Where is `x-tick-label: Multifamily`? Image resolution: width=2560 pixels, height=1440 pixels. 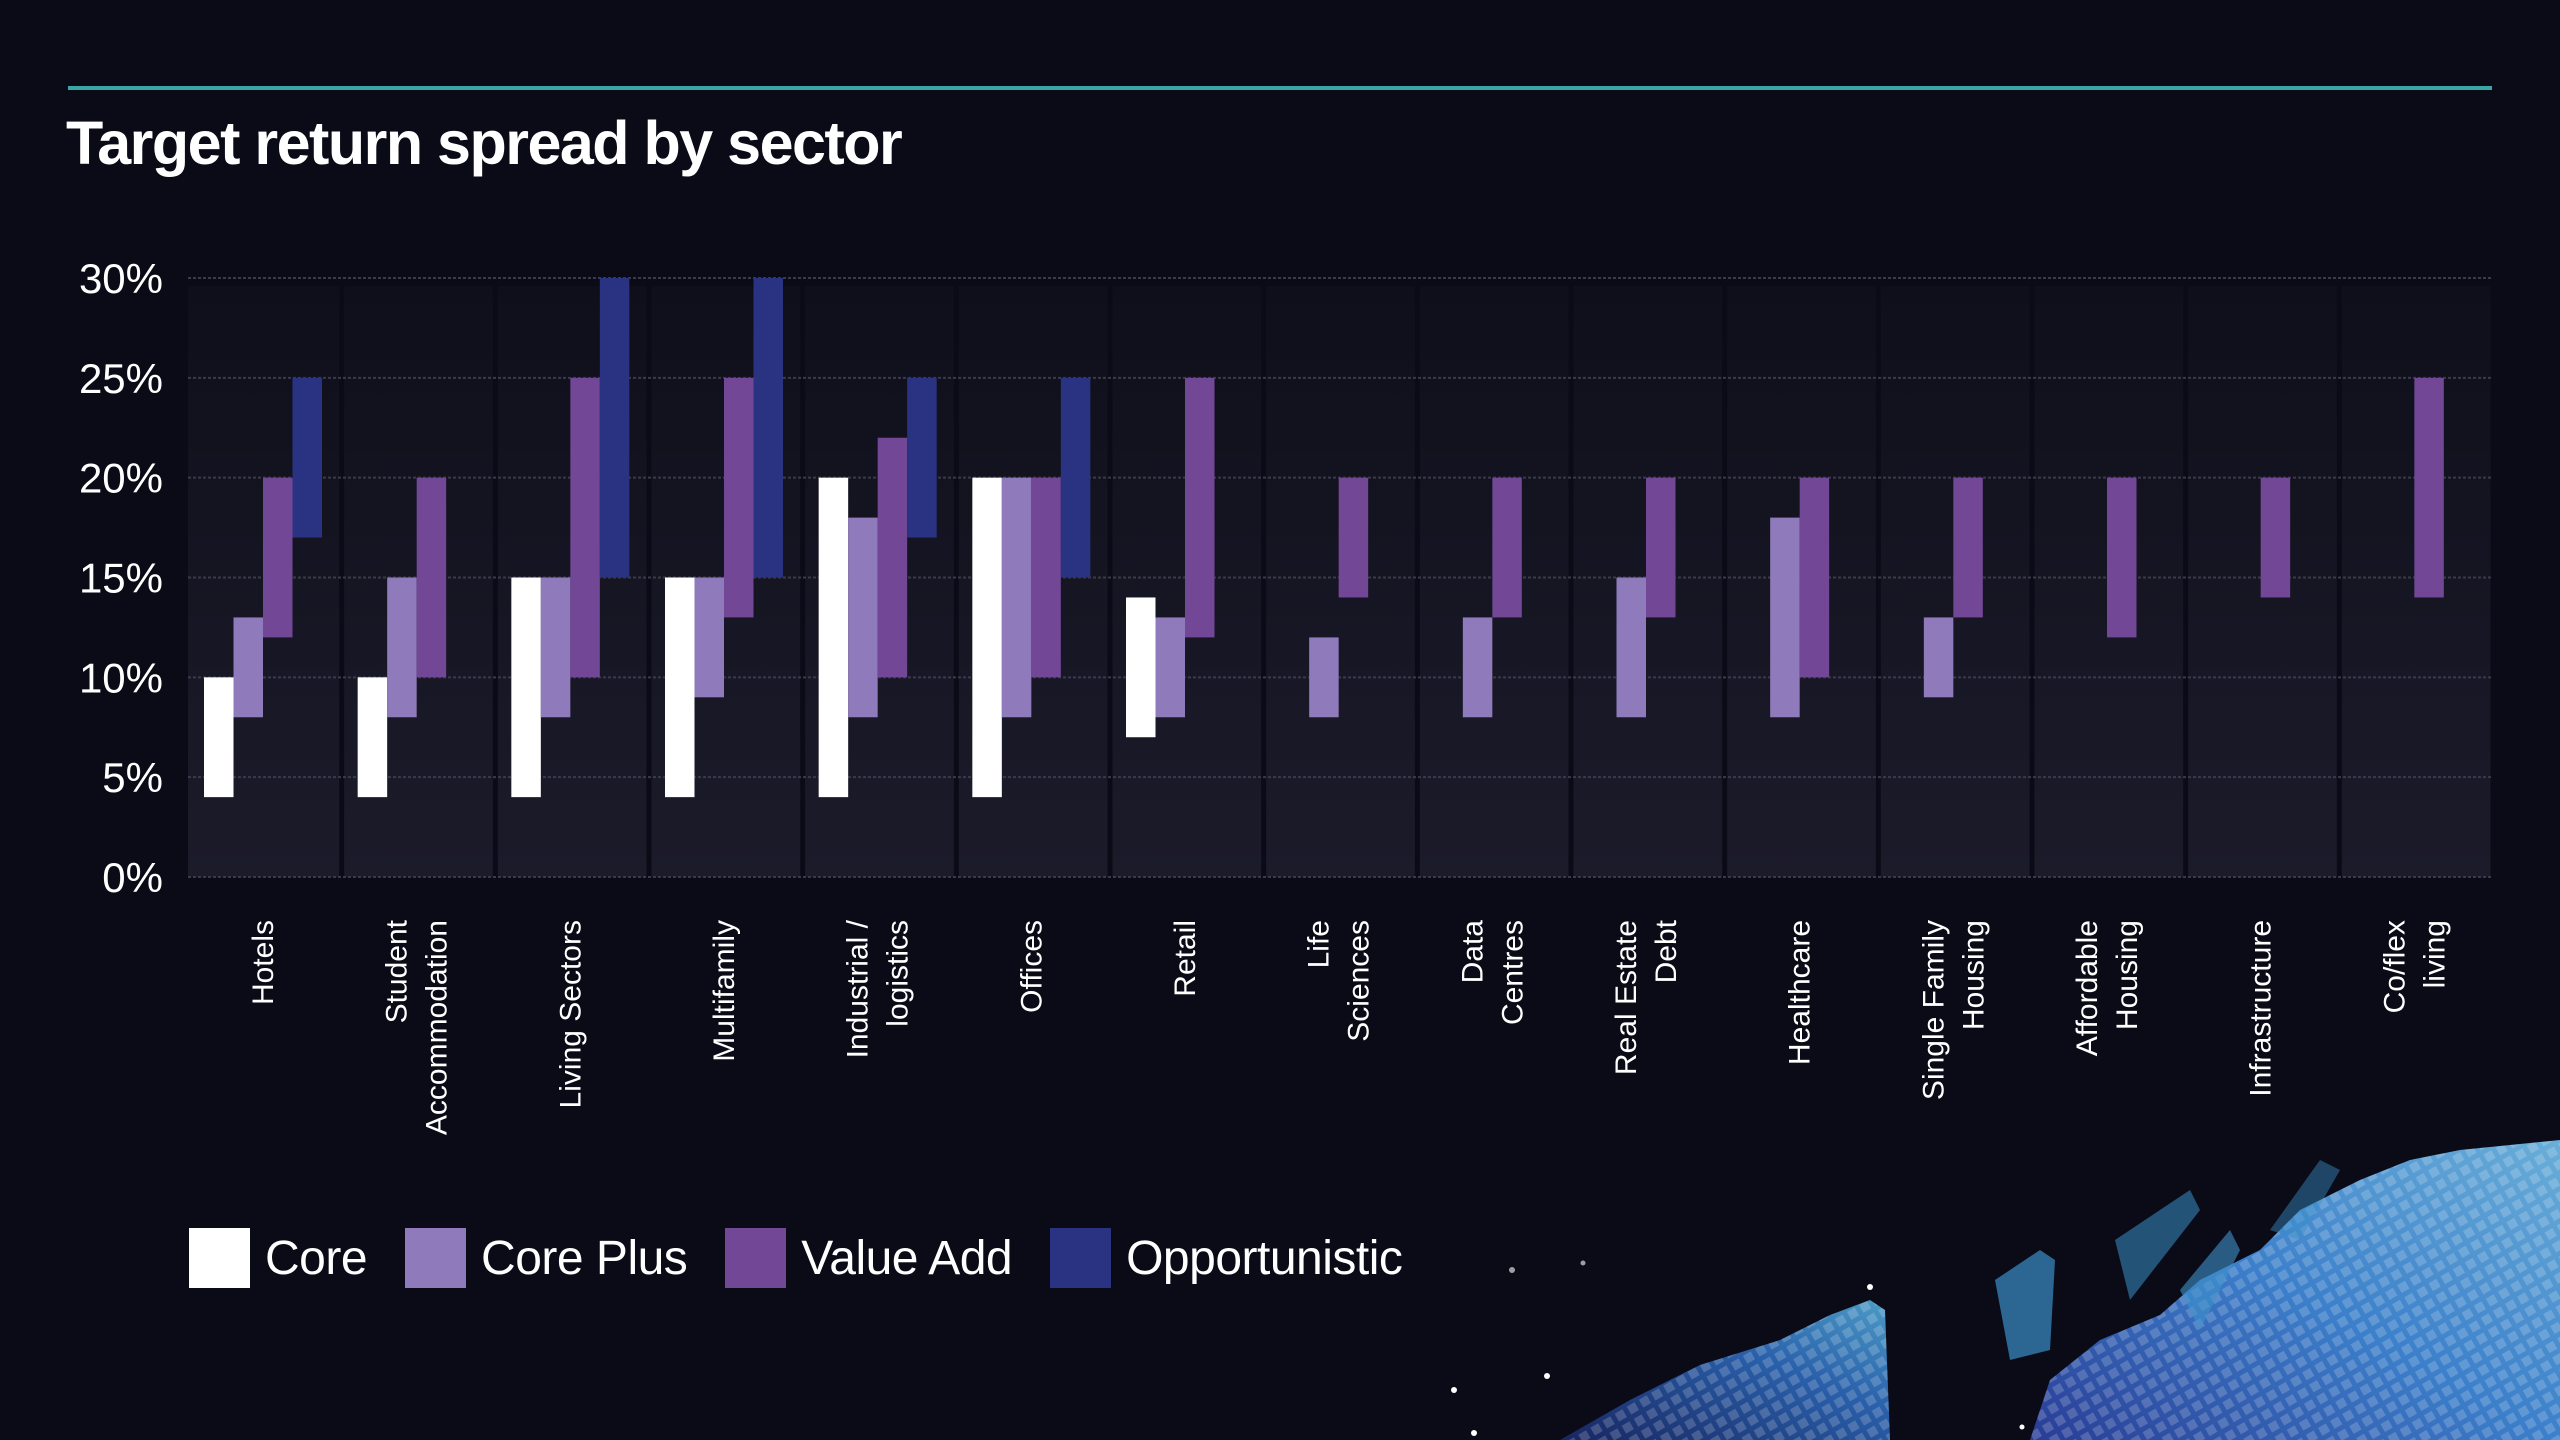 x-tick-label: Multifamily is located at coordinates (724, 991).